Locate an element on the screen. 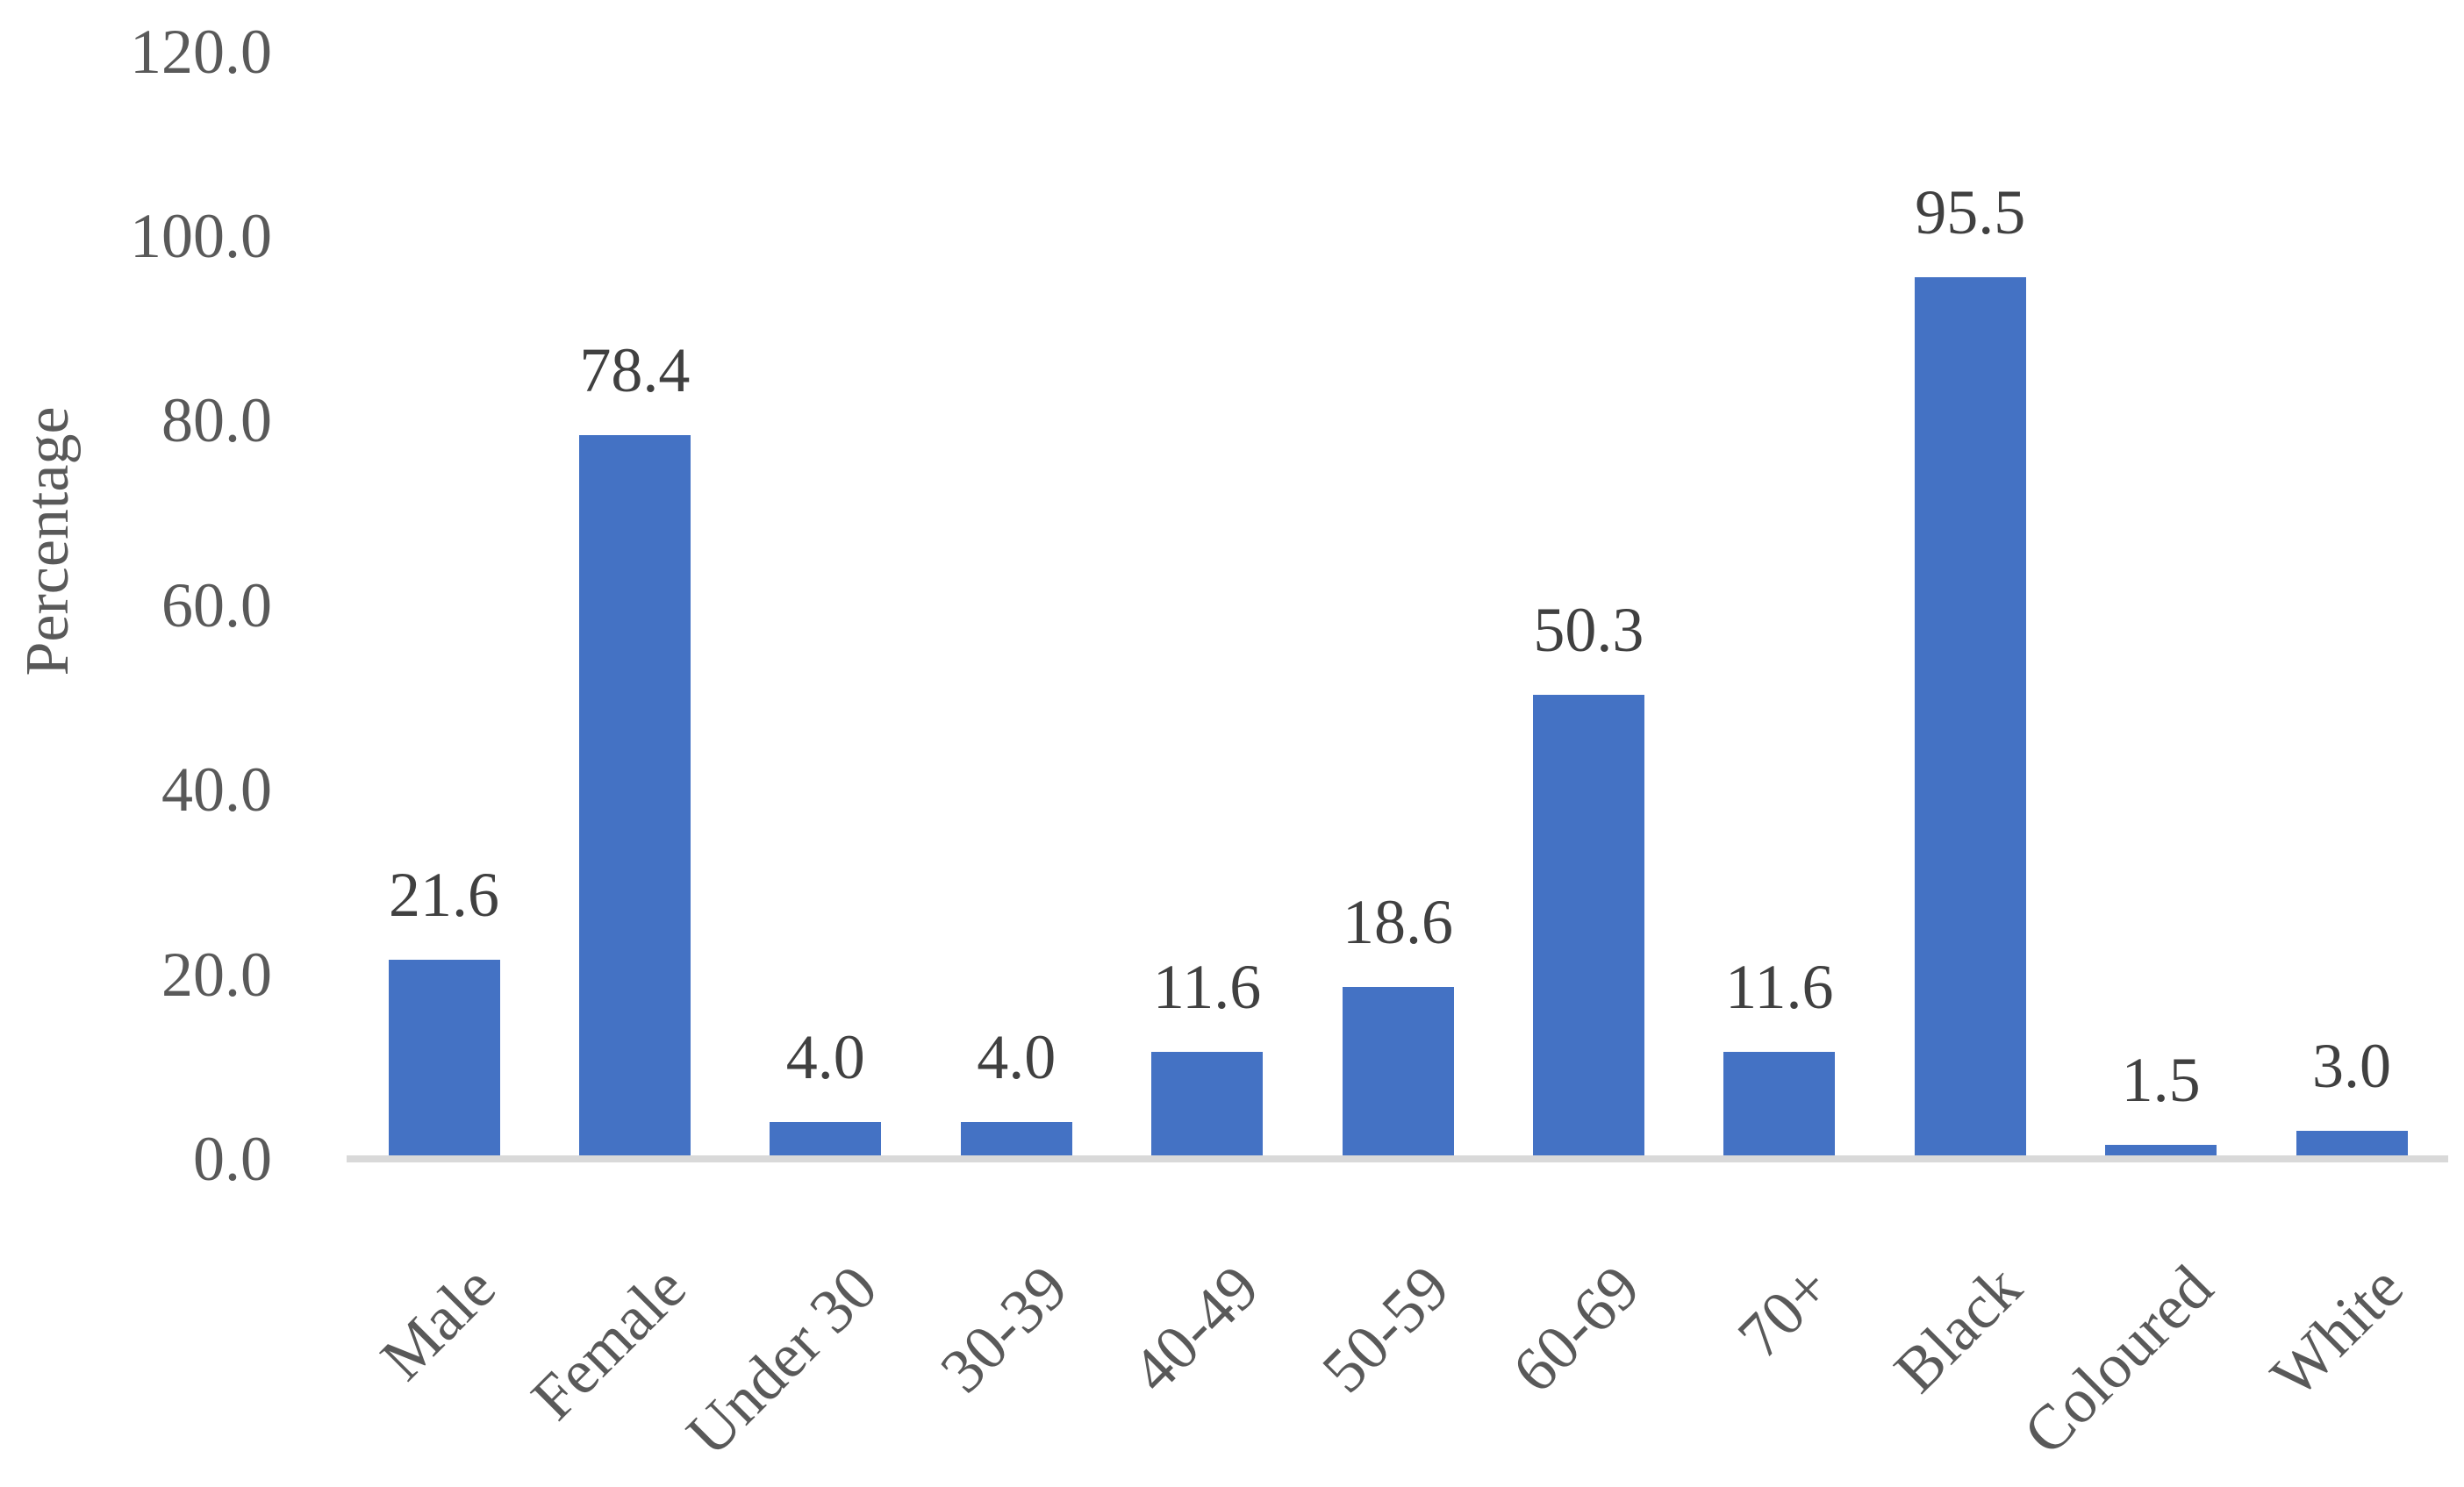  x-axis-line is located at coordinates (1397, 1158).